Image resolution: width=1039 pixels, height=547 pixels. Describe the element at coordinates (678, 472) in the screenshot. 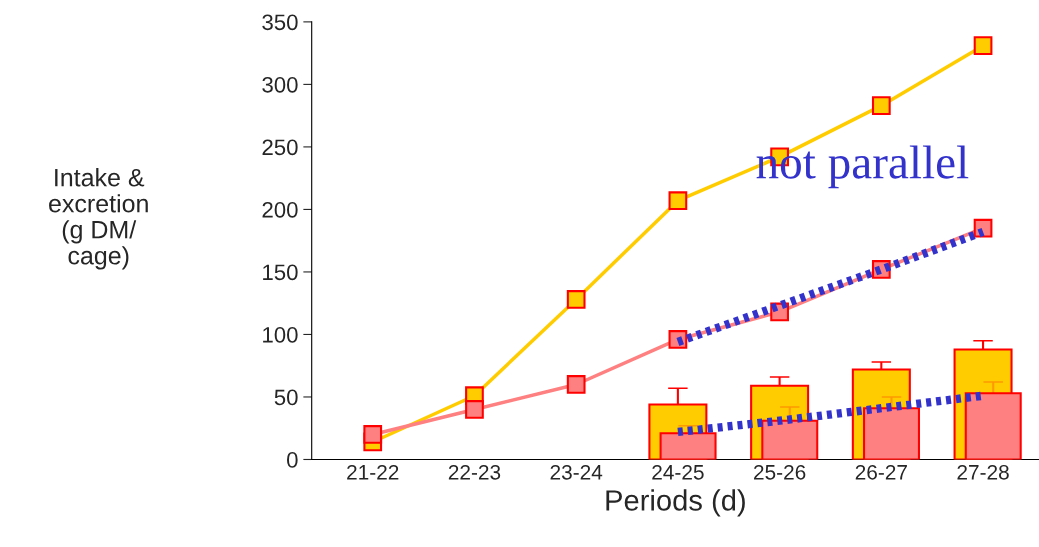

I see `x-tick-label: 24-25` at that location.